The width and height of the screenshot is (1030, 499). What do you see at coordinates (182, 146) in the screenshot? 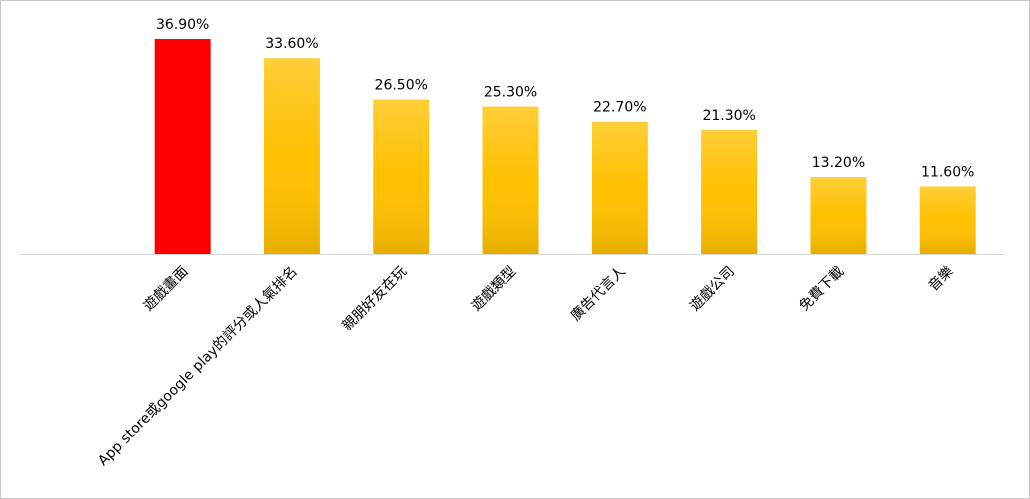
I see `bar` at bounding box center [182, 146].